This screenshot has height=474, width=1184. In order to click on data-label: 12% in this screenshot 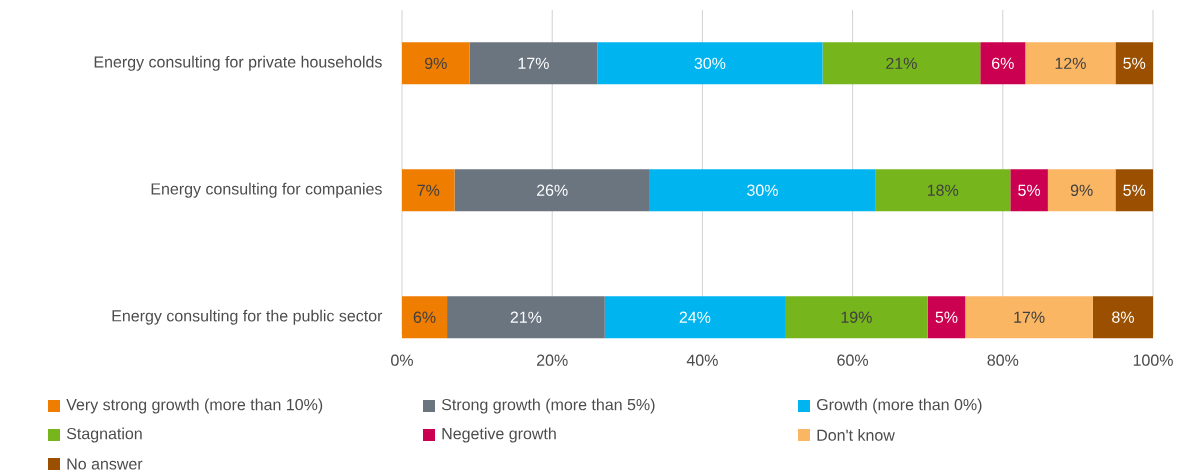, I will do `click(1070, 63)`.